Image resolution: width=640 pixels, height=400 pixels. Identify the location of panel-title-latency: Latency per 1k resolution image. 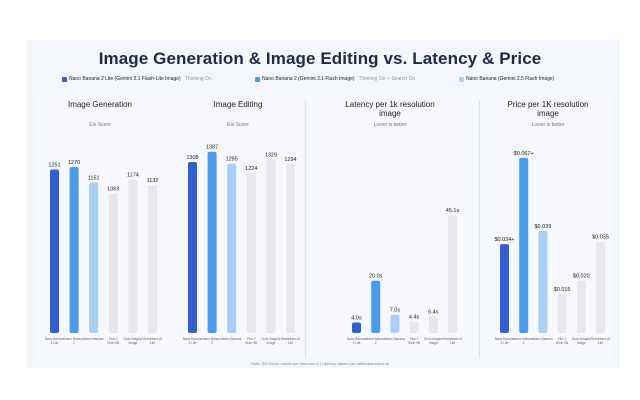
(390, 109).